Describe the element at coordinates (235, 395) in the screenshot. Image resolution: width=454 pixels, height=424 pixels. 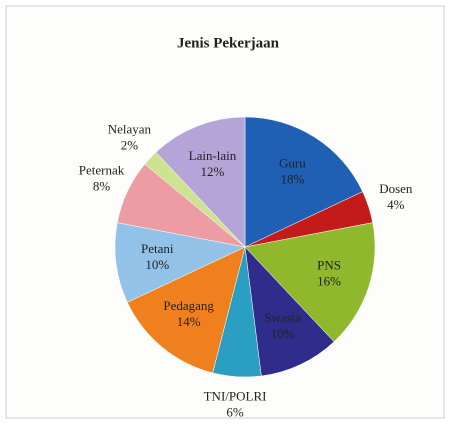
I see `slice-label: TNI/POLRI` at that location.